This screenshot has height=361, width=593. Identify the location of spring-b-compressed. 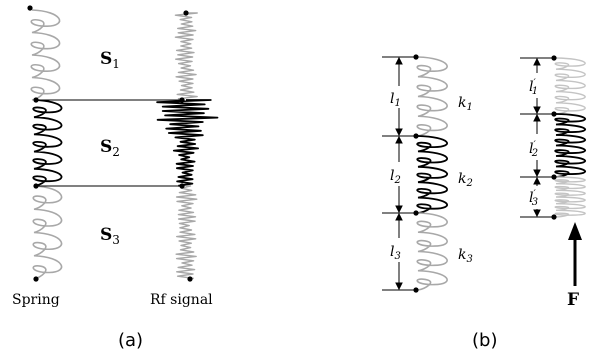
(570, 137).